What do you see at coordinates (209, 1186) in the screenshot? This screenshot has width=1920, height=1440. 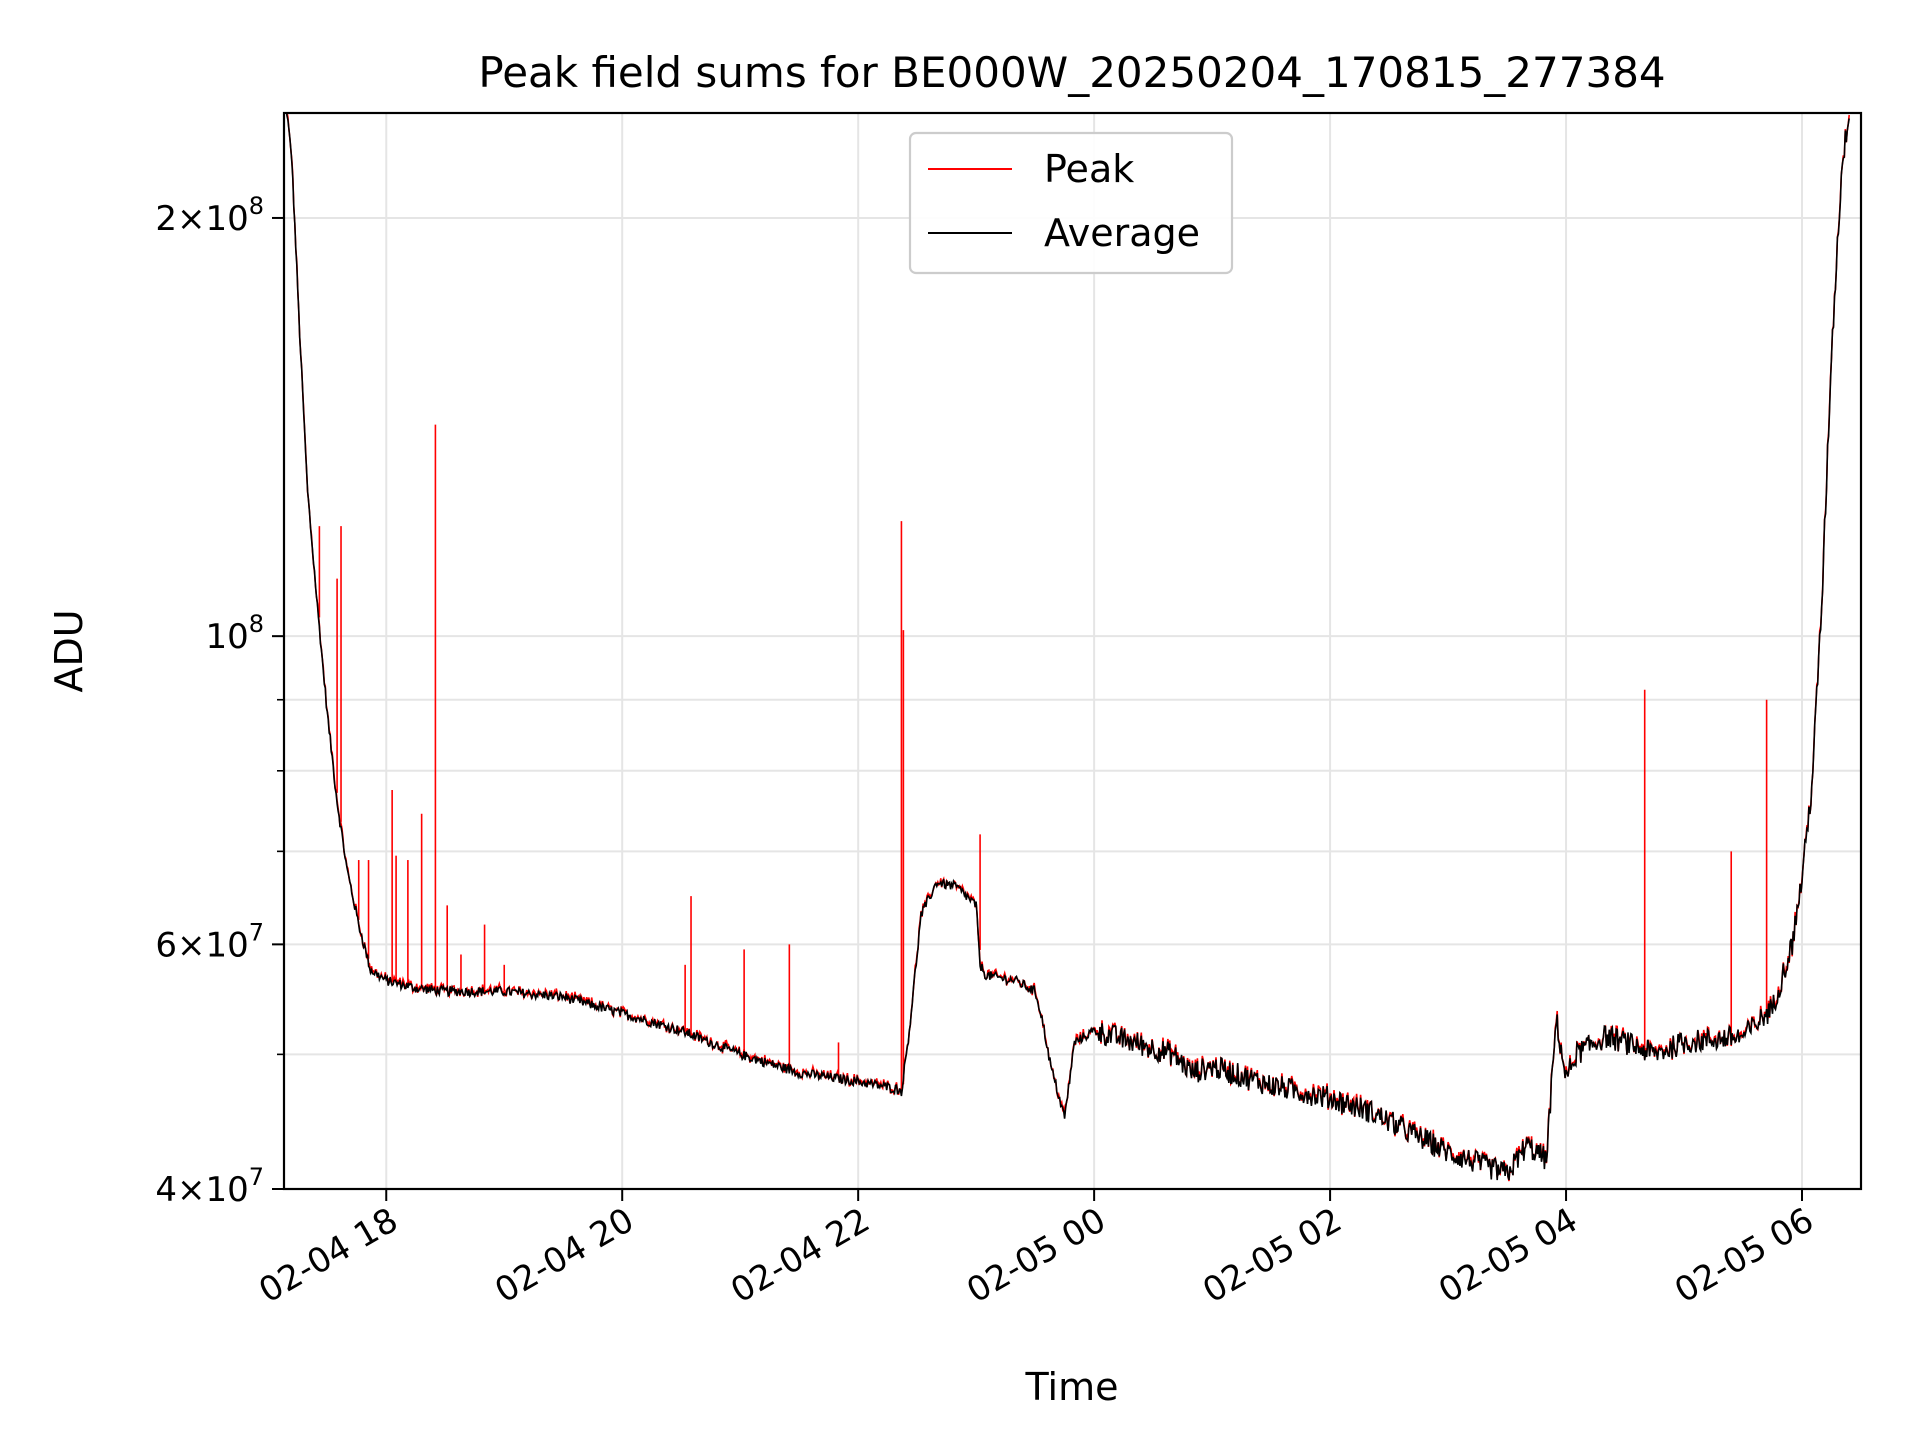 I see `y-tick-label: 4×107` at bounding box center [209, 1186].